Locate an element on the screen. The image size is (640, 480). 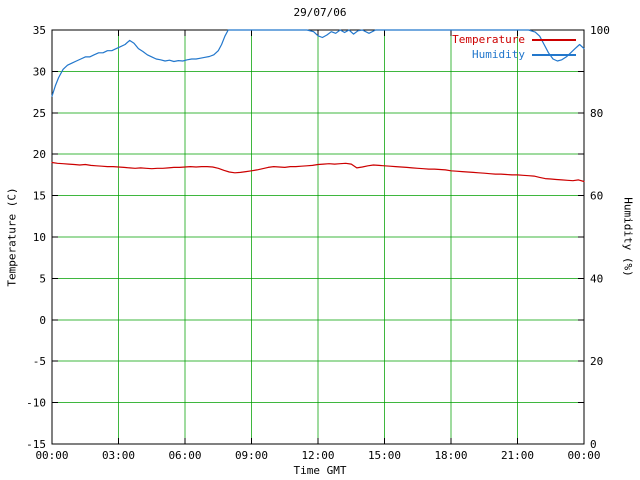
right-axis-label: Humidity (%) is located at coordinates (628, 237).